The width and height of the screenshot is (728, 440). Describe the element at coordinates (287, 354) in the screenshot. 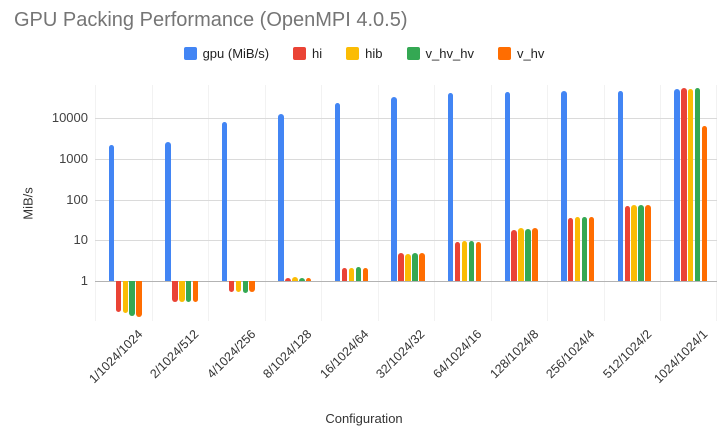

I see `x-tick-label-8-1024-128: 8/1024/128` at that location.